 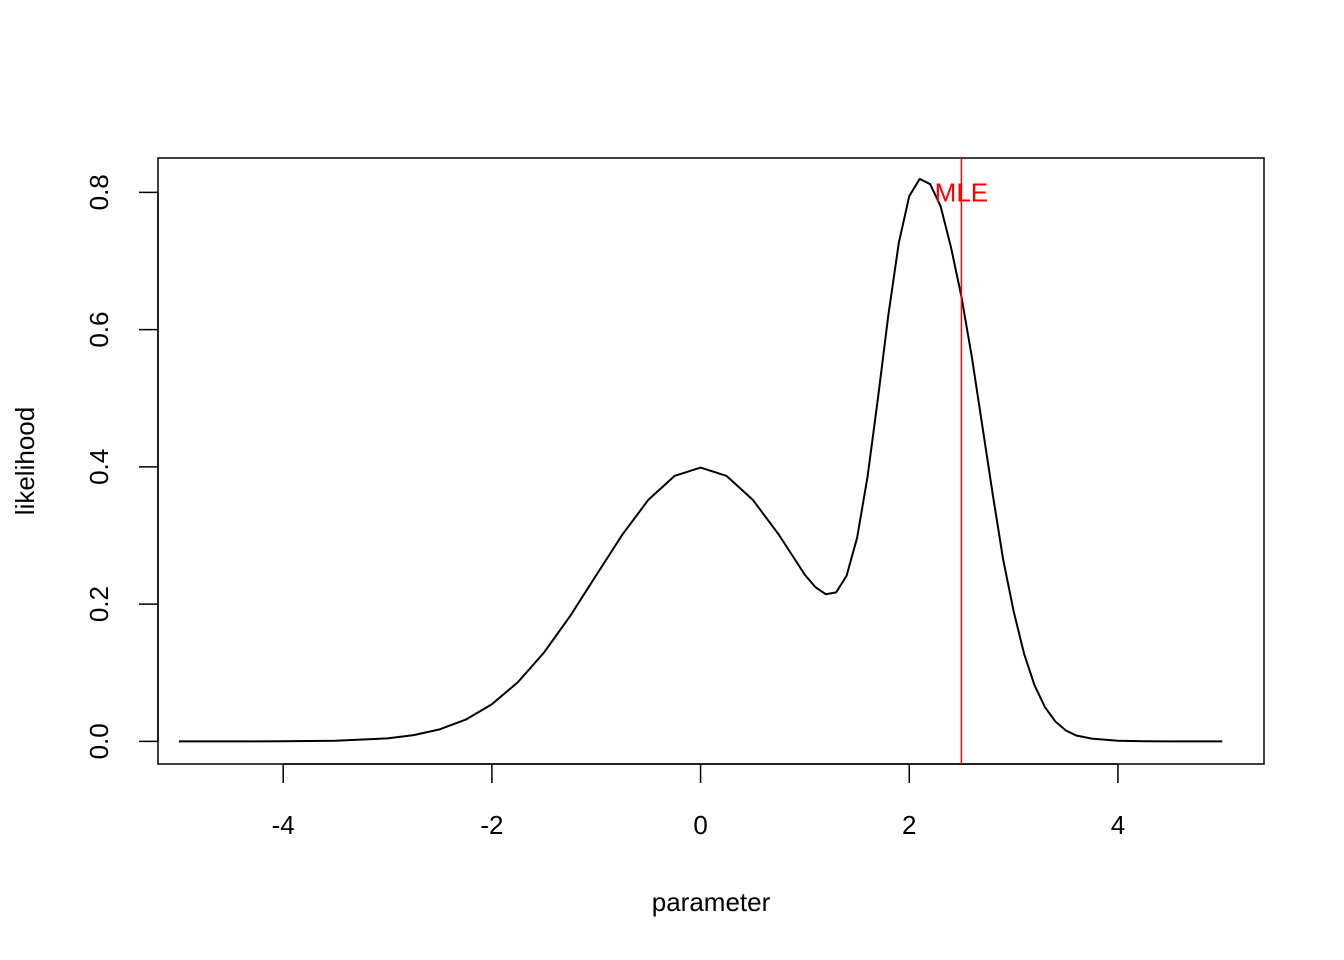 I want to click on mle-label: MLE, so click(x=961, y=192).